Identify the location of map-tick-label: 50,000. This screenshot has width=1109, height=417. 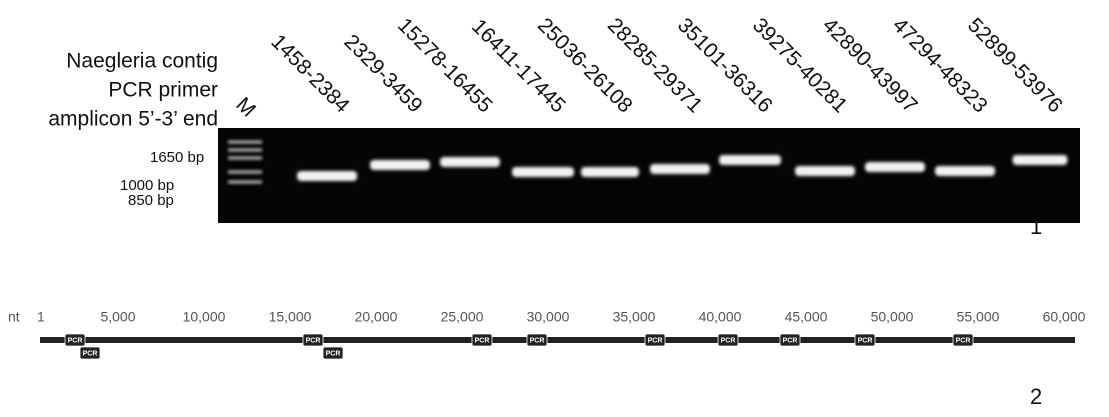
(892, 317).